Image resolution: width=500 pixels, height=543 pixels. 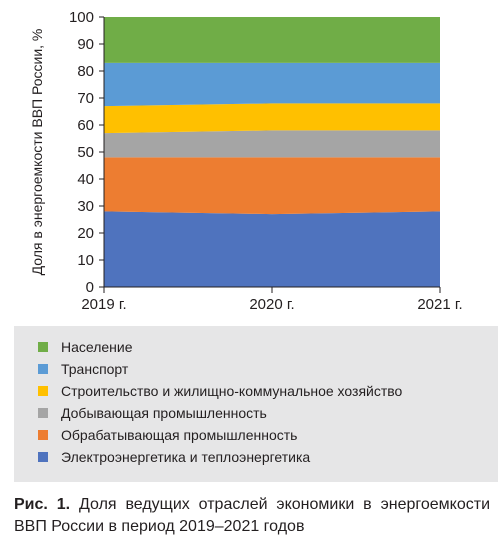 What do you see at coordinates (90, 287) in the screenshot?
I see `y-tick-label: 0` at bounding box center [90, 287].